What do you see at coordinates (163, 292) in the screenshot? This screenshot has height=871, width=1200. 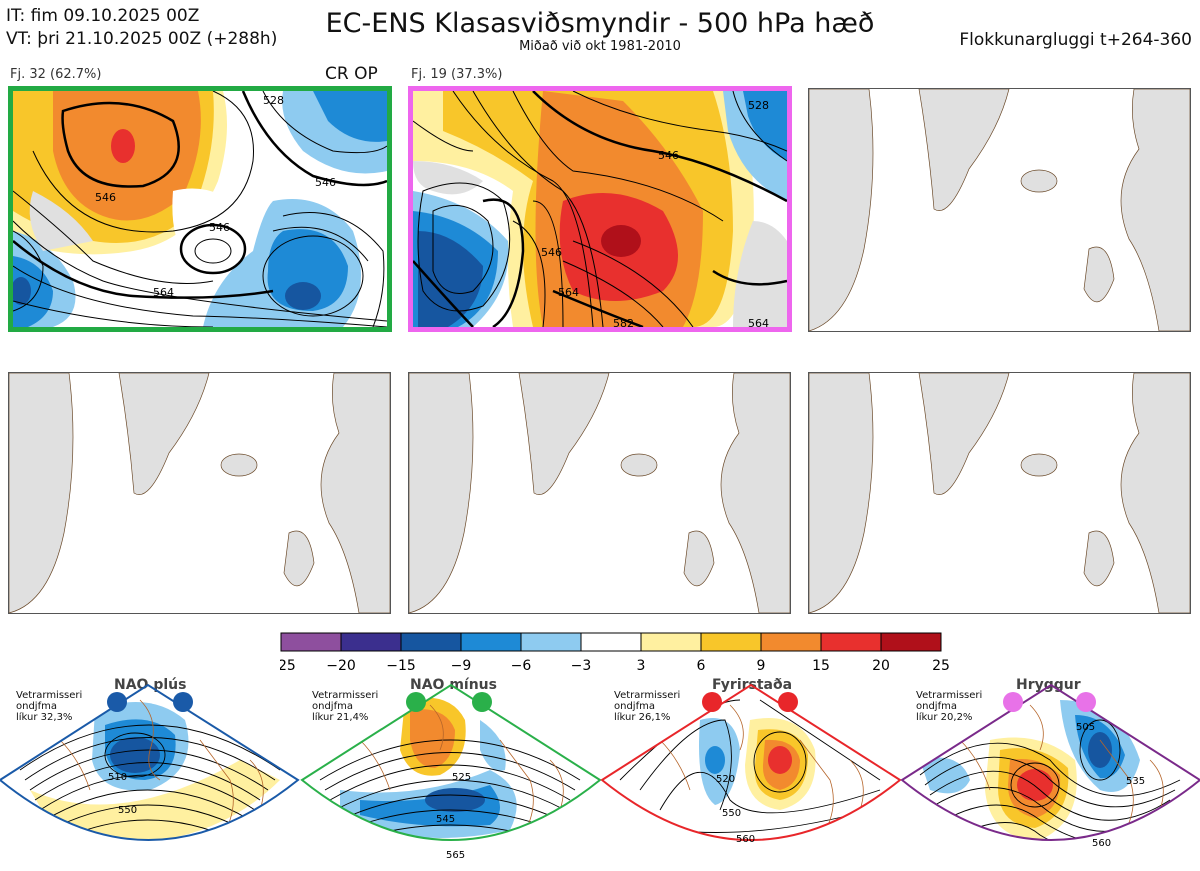 I see `cluster-1-contour-label: 564` at bounding box center [163, 292].